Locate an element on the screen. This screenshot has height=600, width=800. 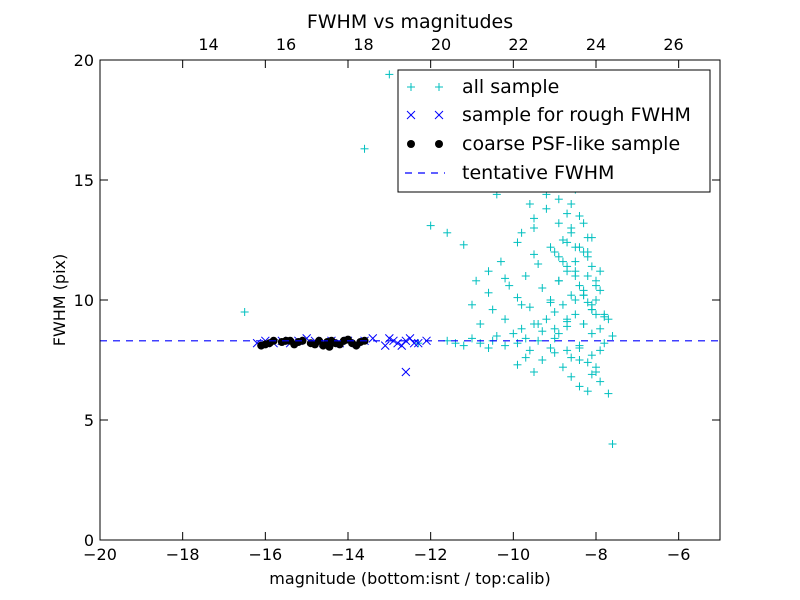
top-tick-label: 26 is located at coordinates (673, 44).